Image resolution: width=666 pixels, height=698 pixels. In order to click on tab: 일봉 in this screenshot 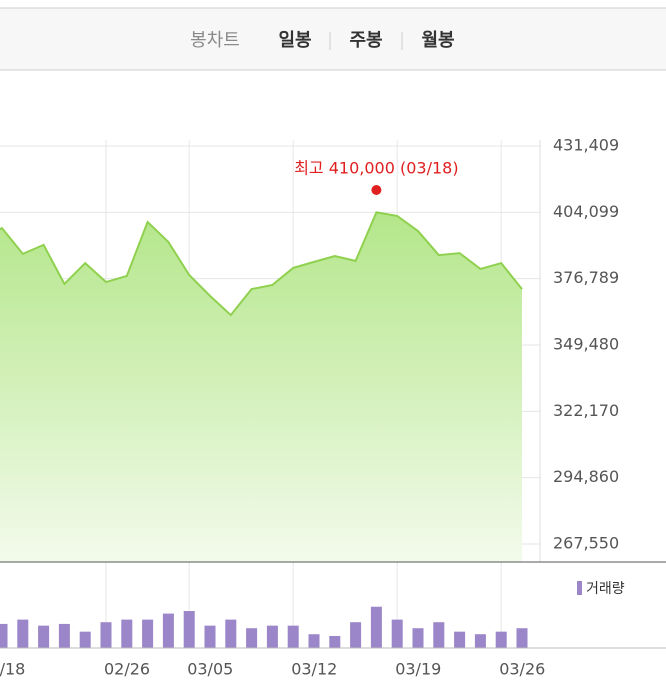, I will do `click(294, 40)`.